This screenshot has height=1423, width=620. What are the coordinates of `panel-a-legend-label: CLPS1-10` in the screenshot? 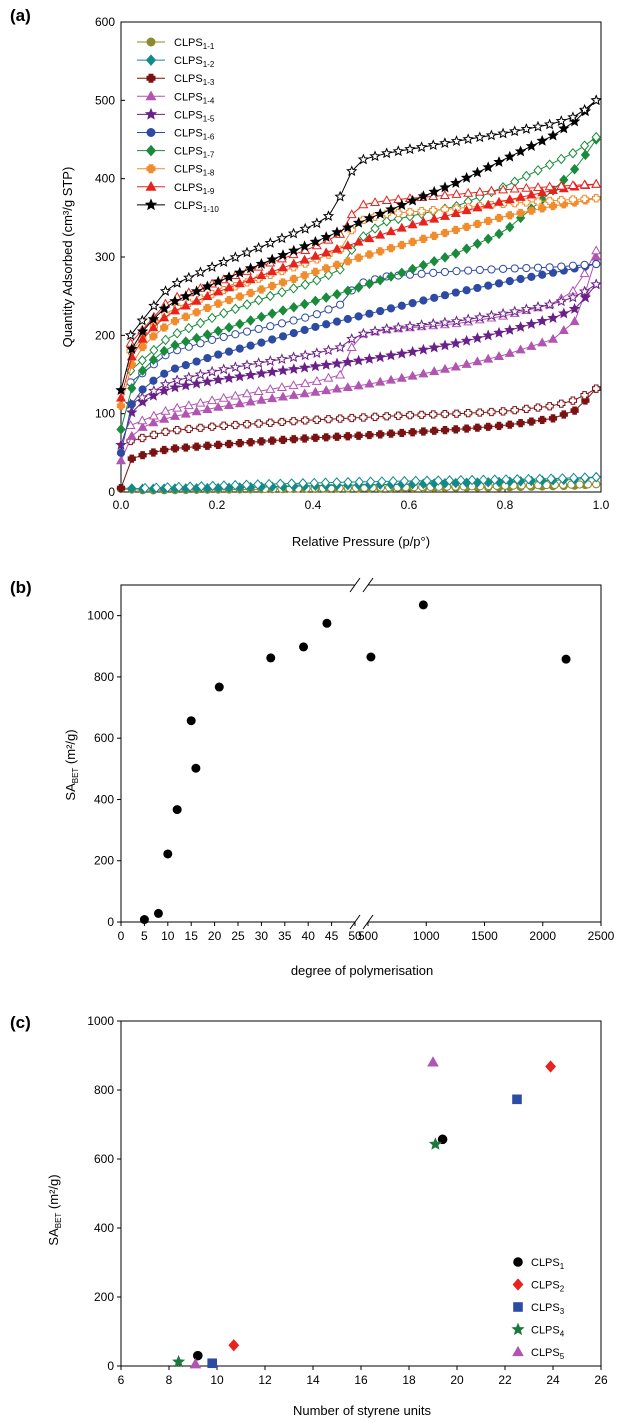 It's located at (196, 207).